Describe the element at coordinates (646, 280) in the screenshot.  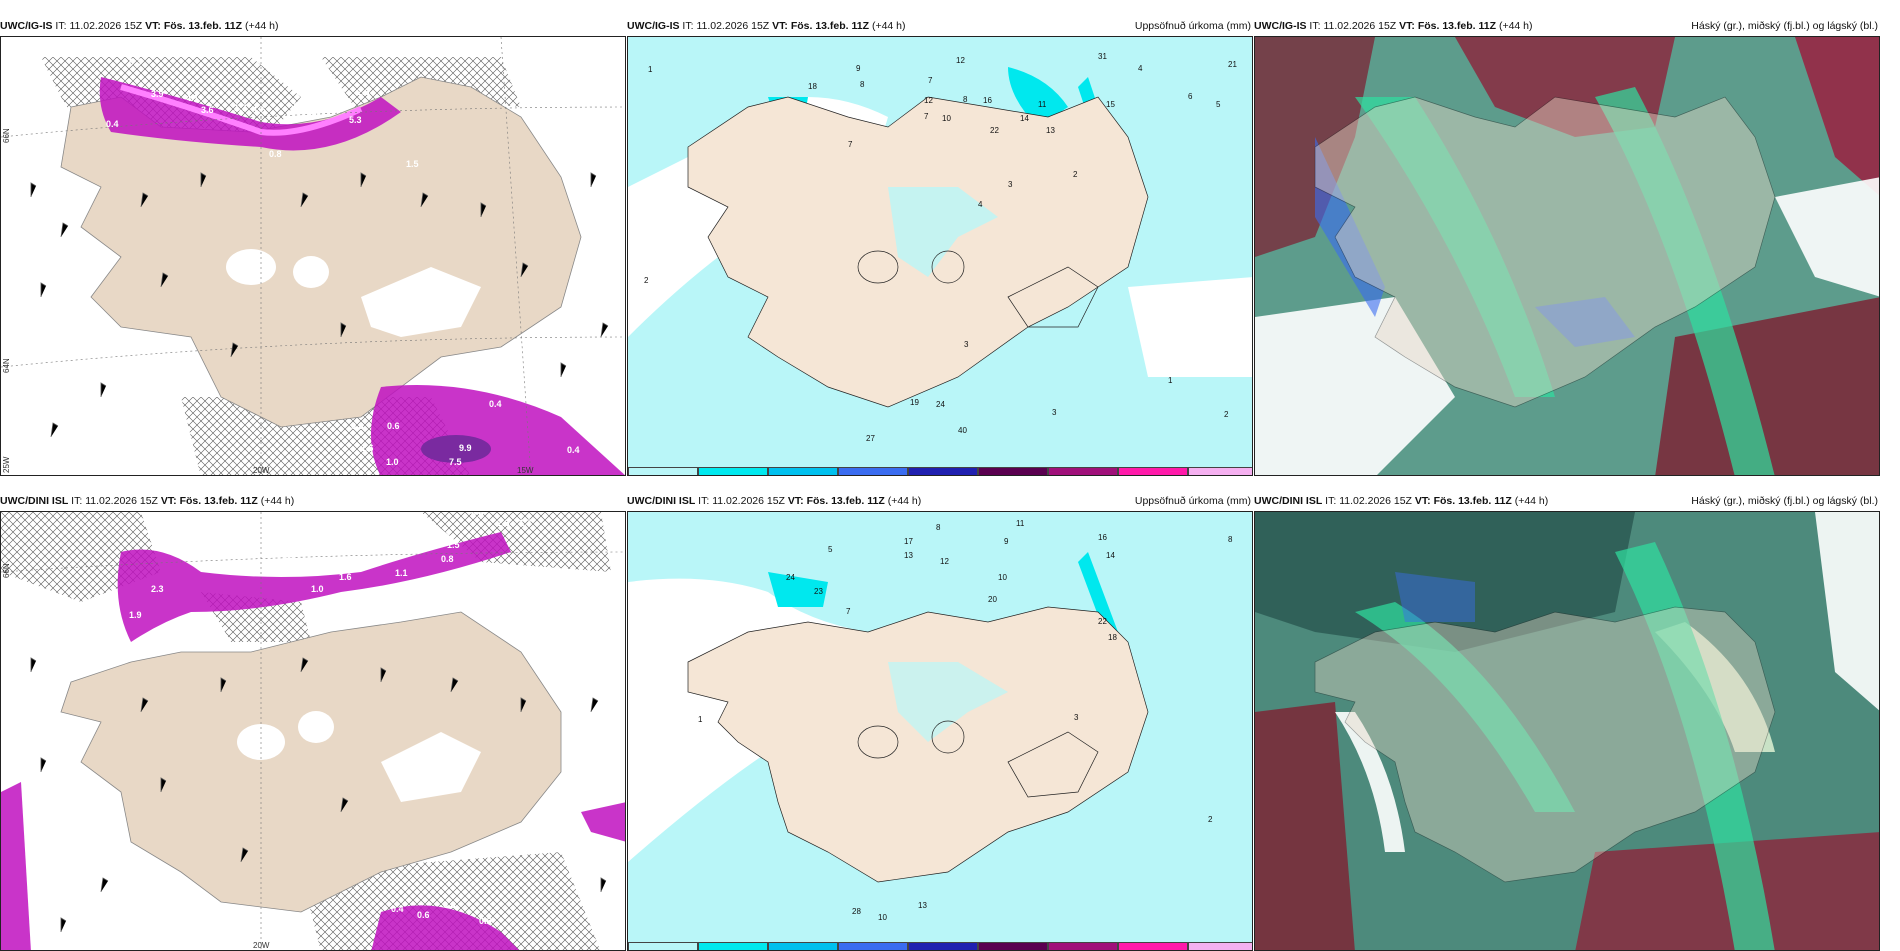
I see `precip-value: 2` at that location.